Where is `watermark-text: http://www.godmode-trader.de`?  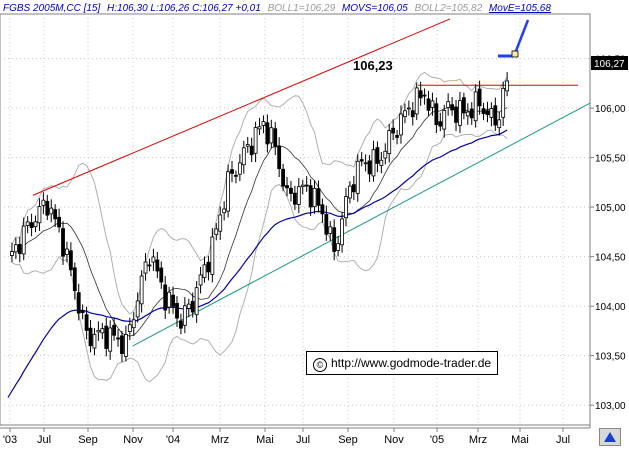 watermark-text: http://www.godmode-trader.de is located at coordinates (411, 363).